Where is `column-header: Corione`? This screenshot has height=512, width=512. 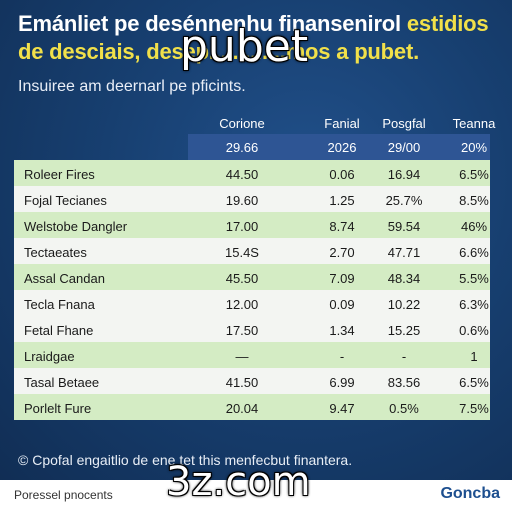 column-header: Corione is located at coordinates (242, 123).